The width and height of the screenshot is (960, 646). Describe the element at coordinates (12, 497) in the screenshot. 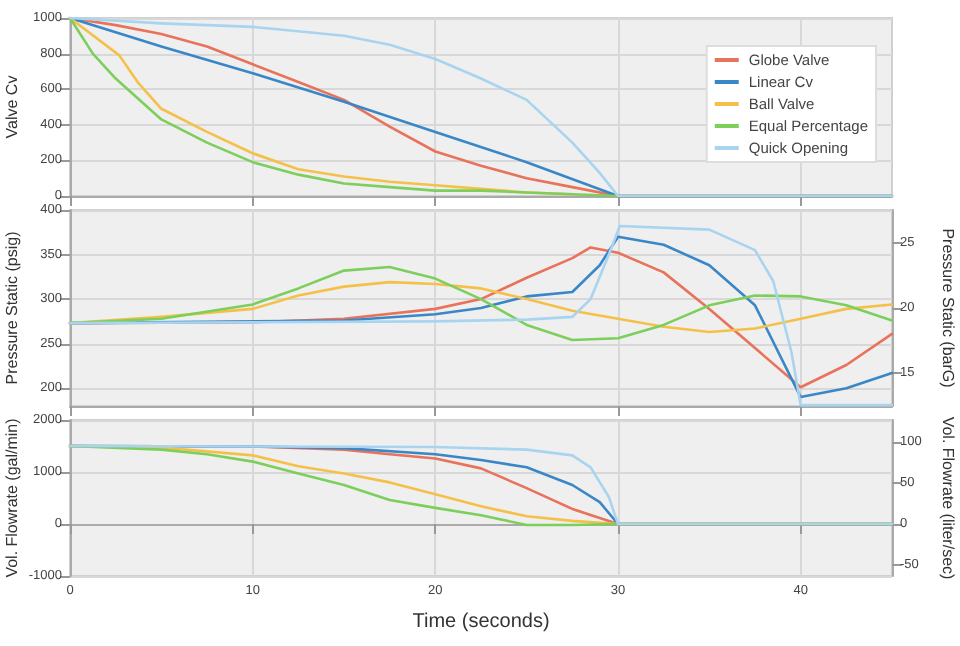

I see `y-axis-title: Vol. Flowrate (gal/min)` at that location.